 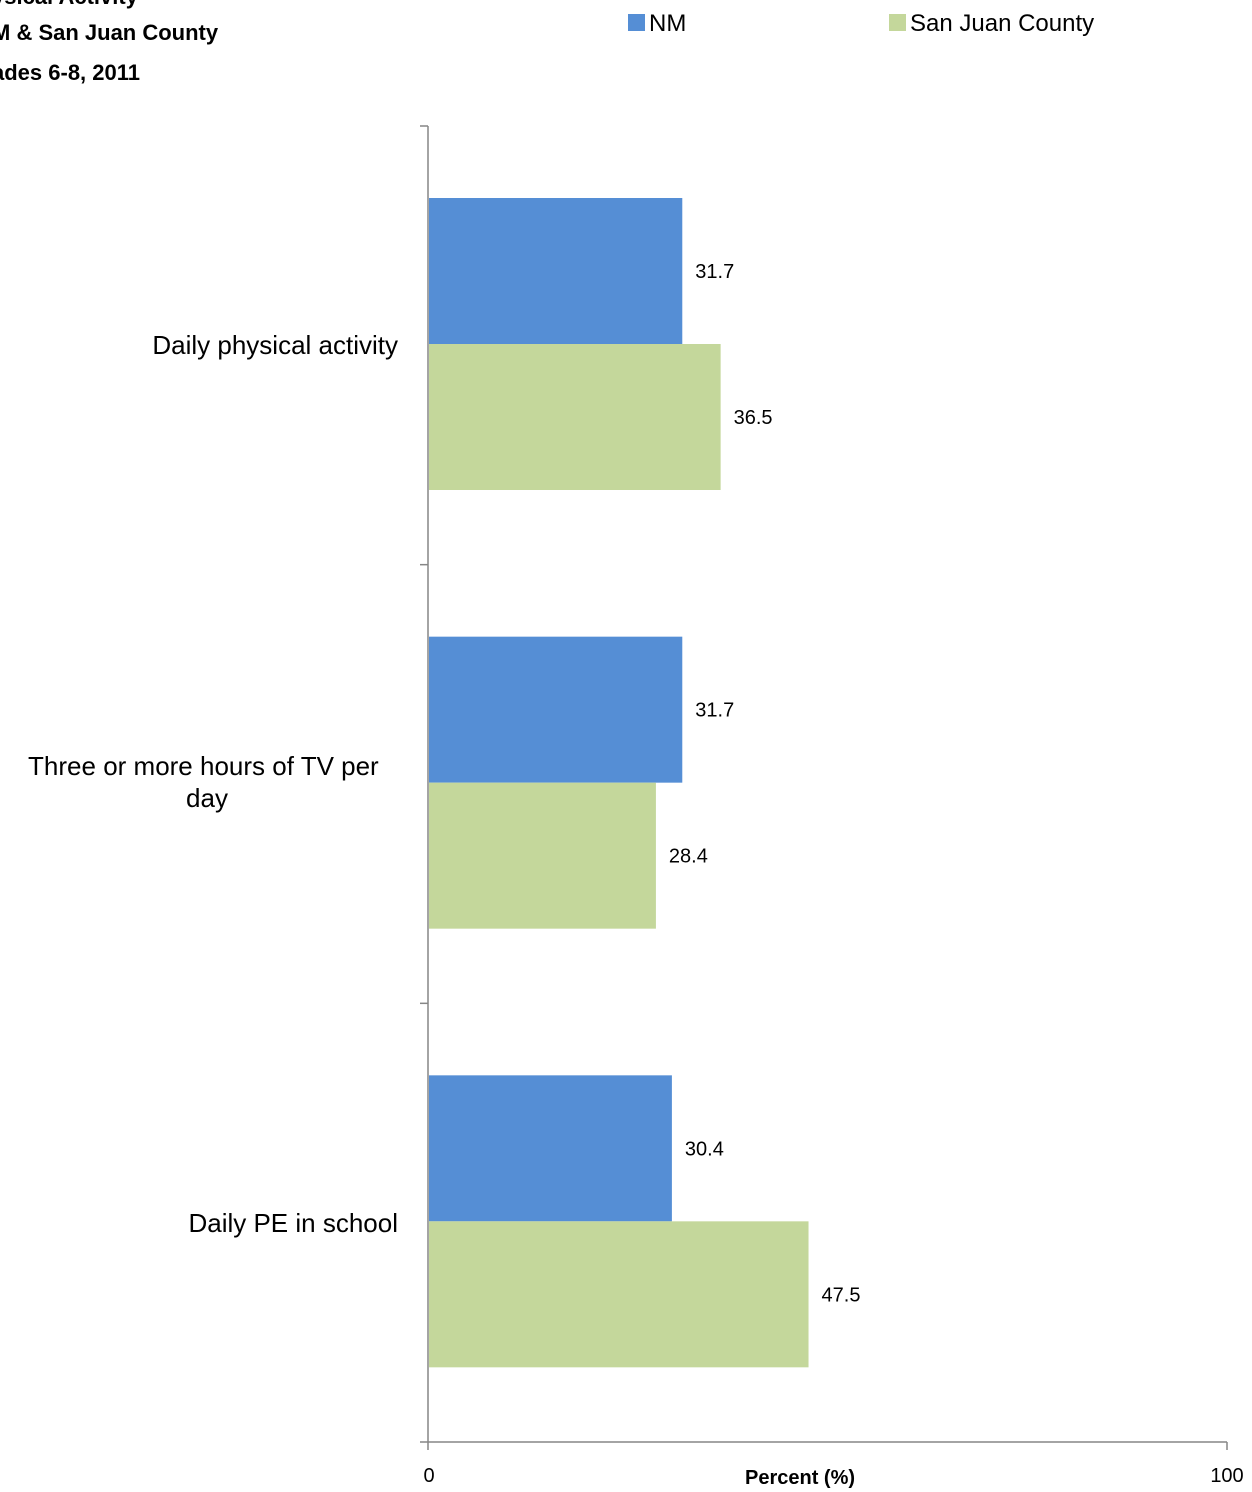 What do you see at coordinates (753, 418) in the screenshot?
I see `data-label-san-juan-county-0: 36.5` at bounding box center [753, 418].